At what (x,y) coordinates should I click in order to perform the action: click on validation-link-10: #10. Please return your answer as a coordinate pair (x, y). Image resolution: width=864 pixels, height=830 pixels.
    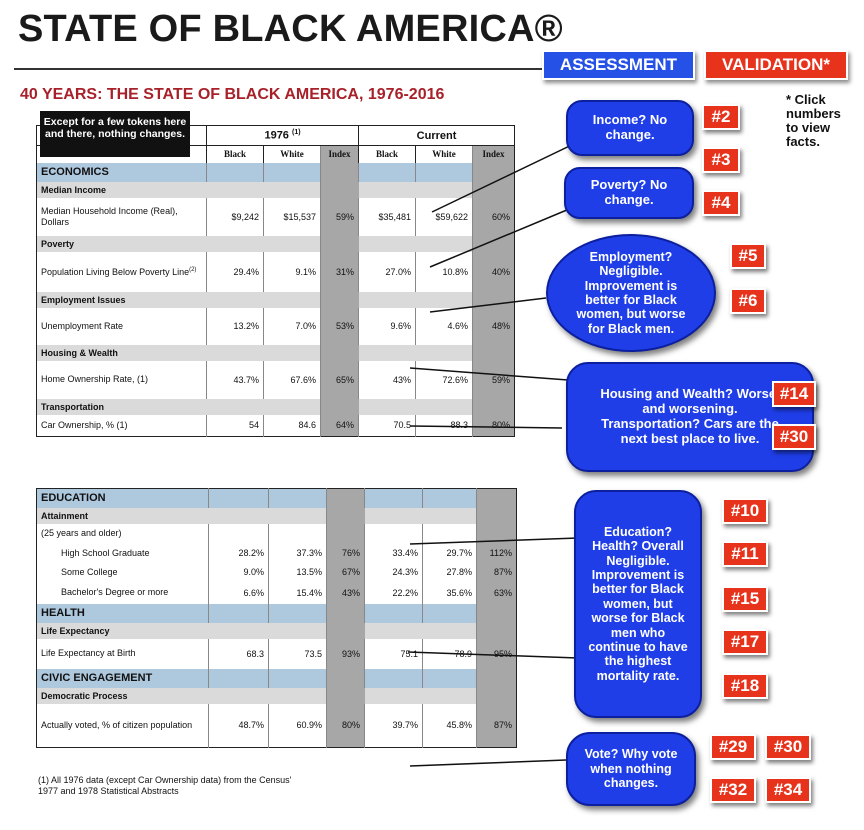
    Looking at the image, I should click on (745, 511).